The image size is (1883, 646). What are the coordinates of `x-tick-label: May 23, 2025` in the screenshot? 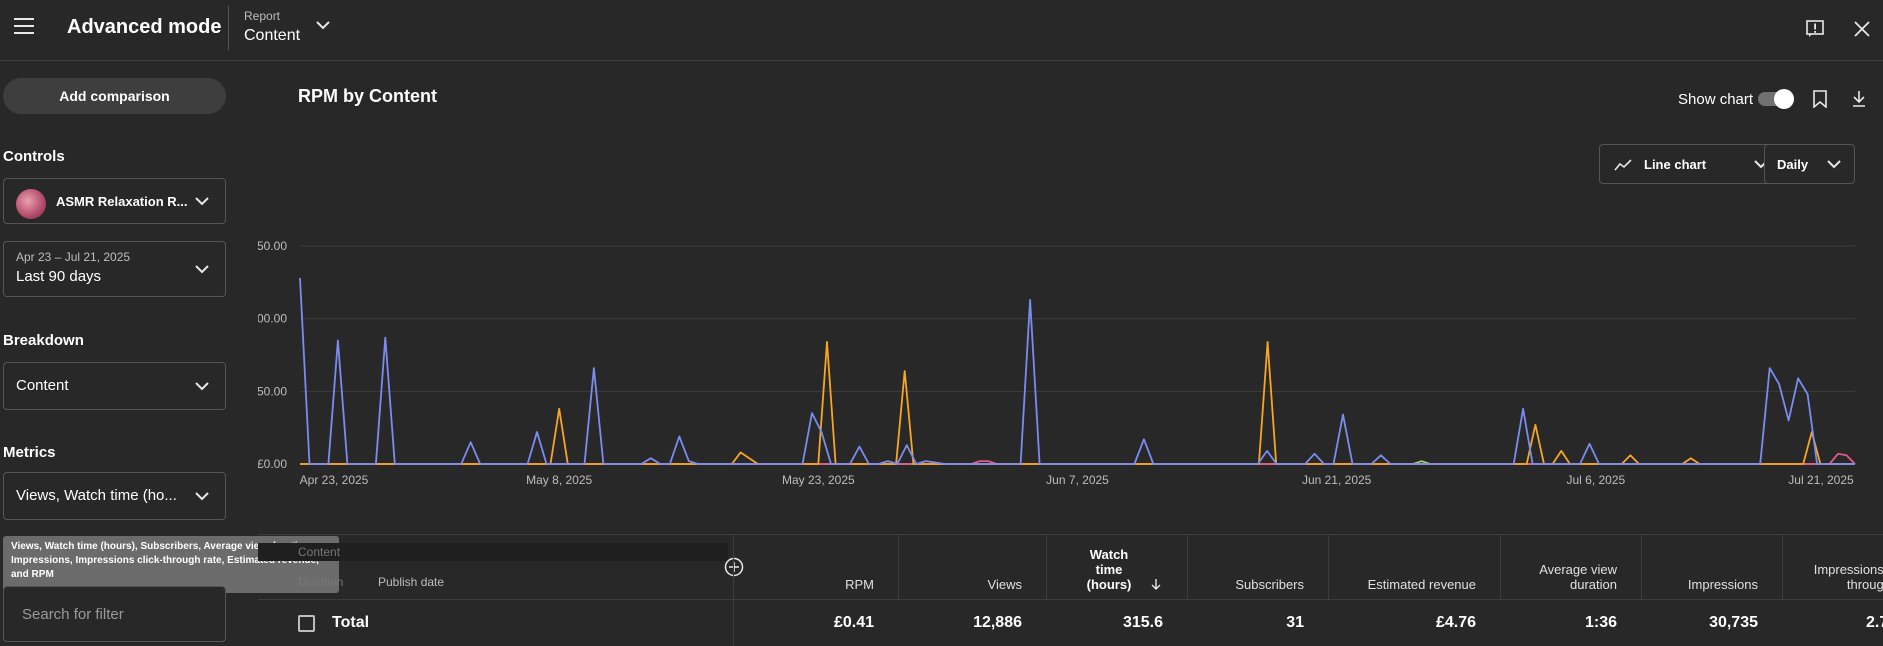 It's located at (818, 480).